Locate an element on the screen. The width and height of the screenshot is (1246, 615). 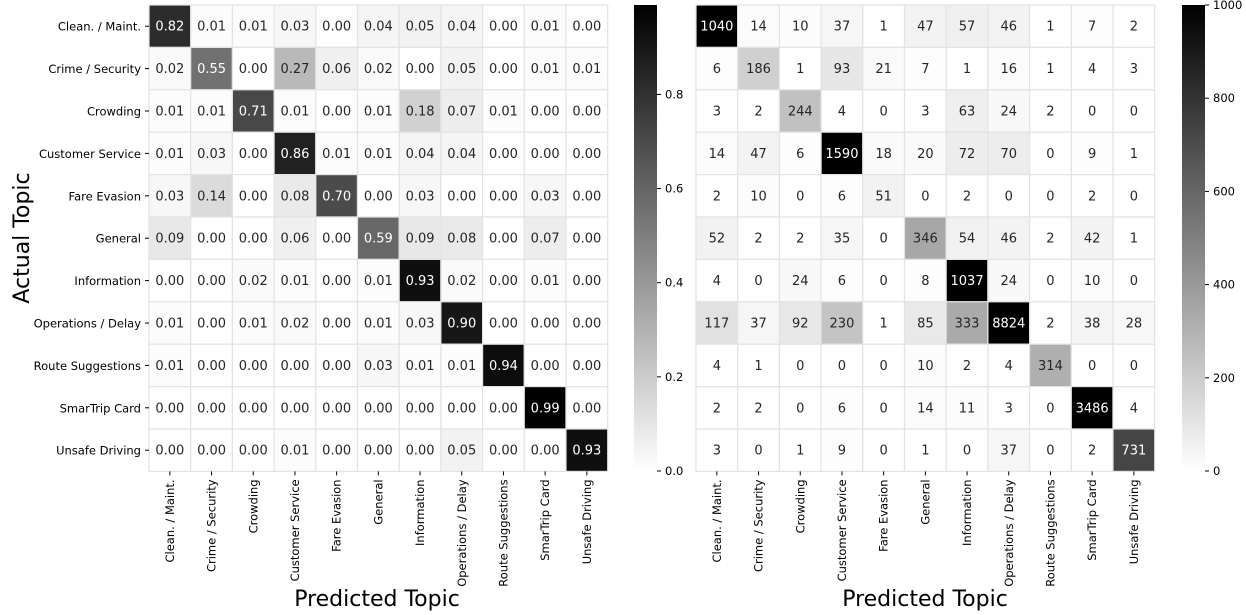
x-tick-label: SmarTrip Card is located at coordinates (1092, 519).